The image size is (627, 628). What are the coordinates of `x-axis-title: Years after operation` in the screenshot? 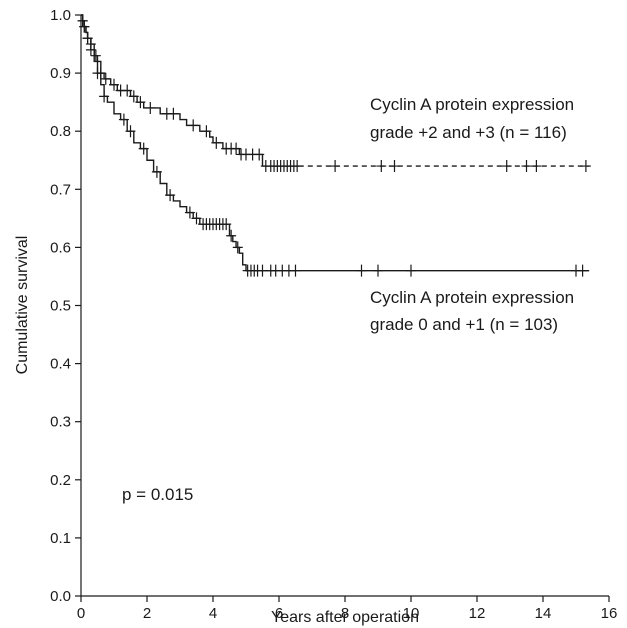 It's located at (345, 617).